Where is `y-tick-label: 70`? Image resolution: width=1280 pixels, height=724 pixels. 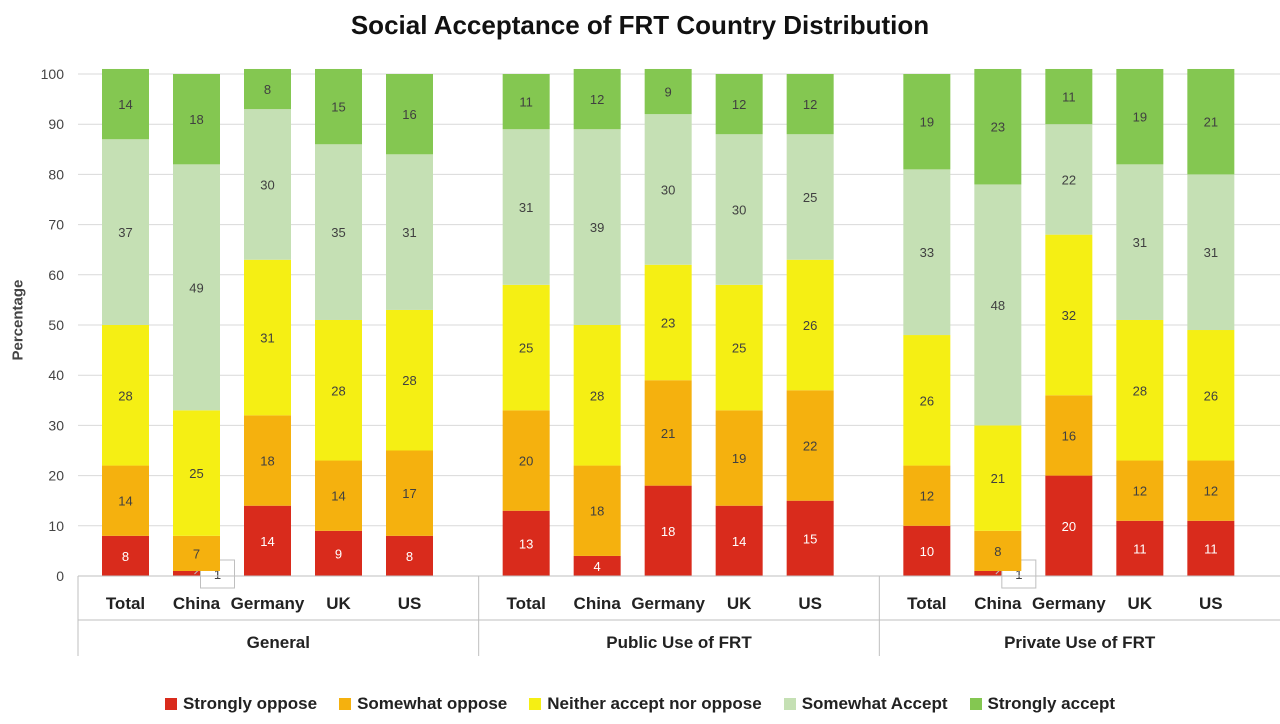
y-tick-label: 70 is located at coordinates (56, 225).